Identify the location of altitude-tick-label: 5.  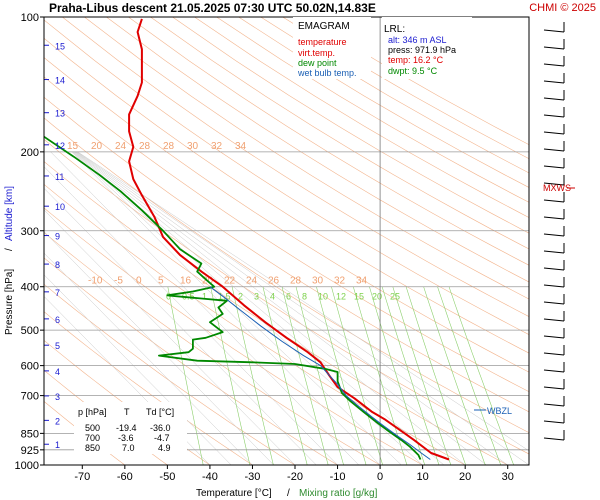
(57, 346).